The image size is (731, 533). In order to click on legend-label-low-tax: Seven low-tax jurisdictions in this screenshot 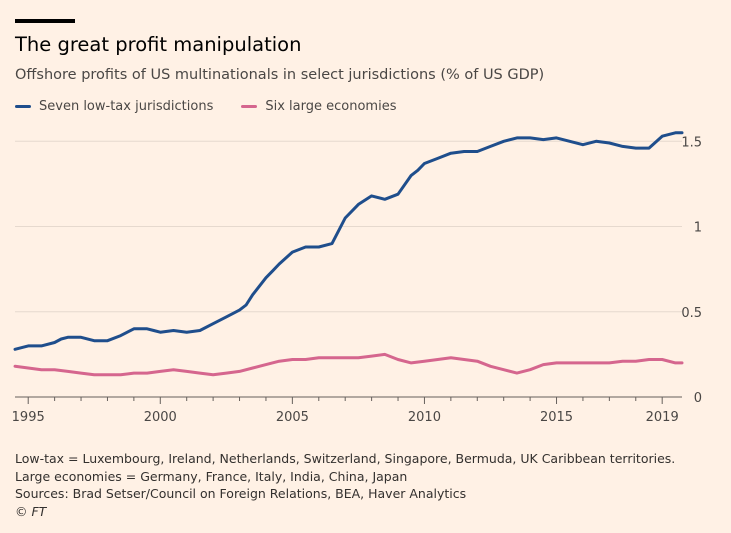, I will do `click(126, 106)`.